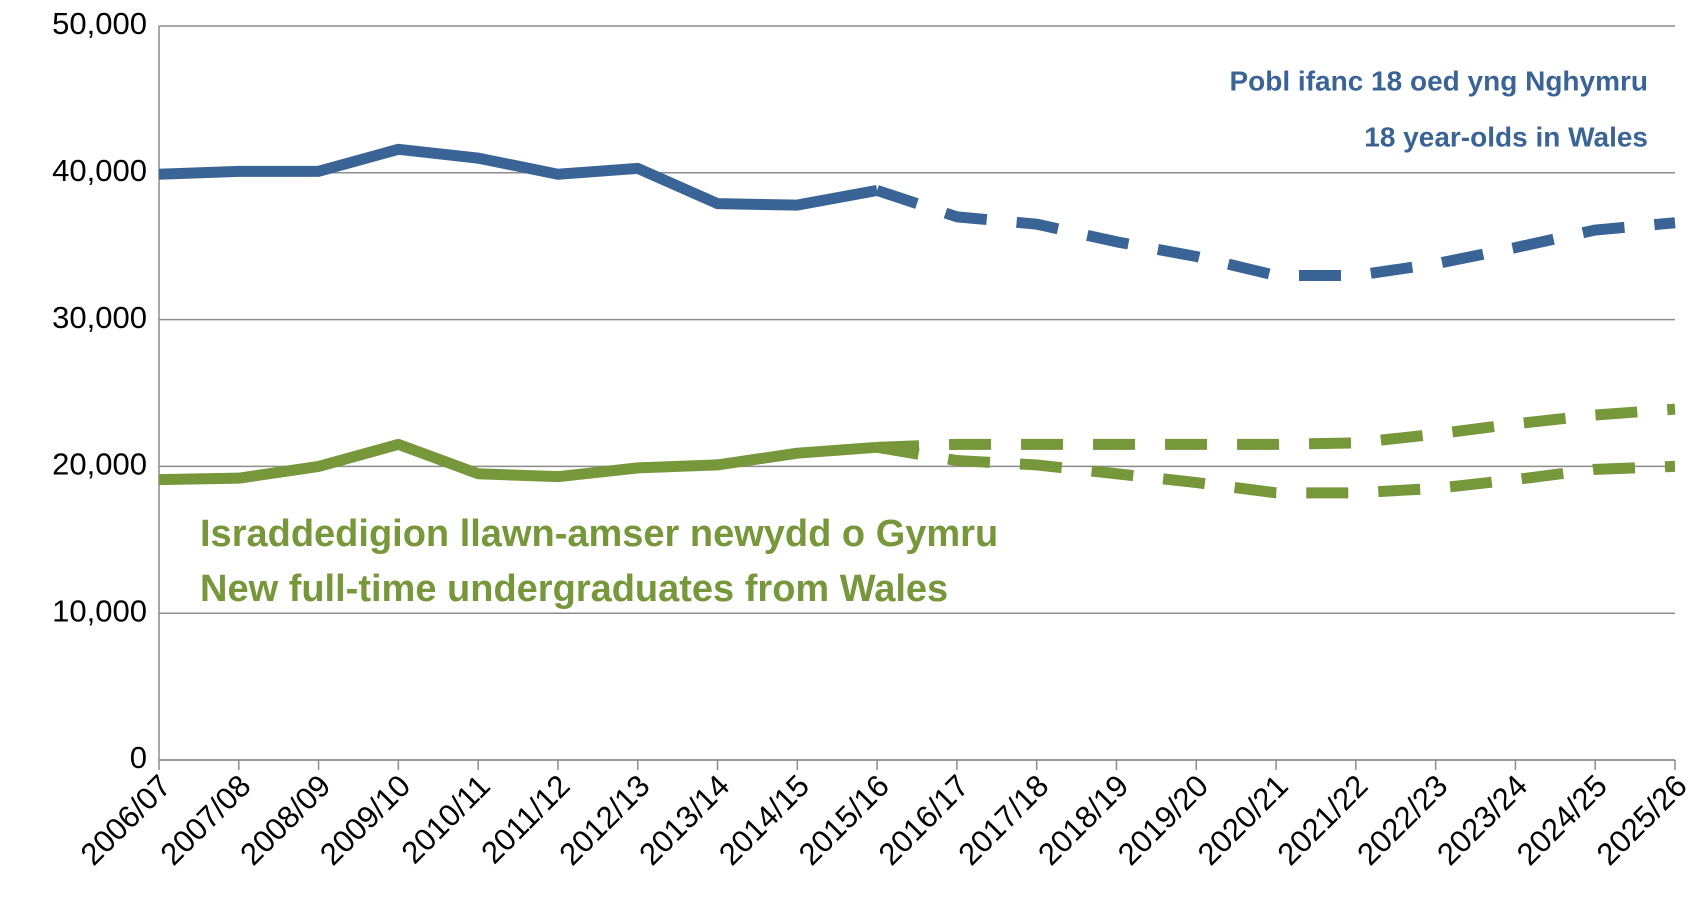 This screenshot has width=1688, height=920. I want to click on x-tick-label: 2009/10, so click(365, 820).